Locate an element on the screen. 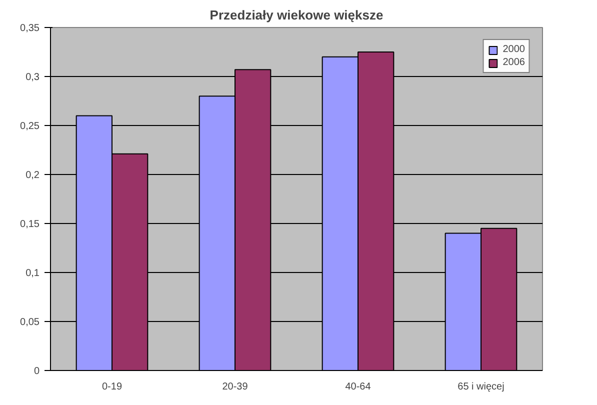 The height and width of the screenshot is (405, 597). y-tick-label: 0 is located at coordinates (37, 371).